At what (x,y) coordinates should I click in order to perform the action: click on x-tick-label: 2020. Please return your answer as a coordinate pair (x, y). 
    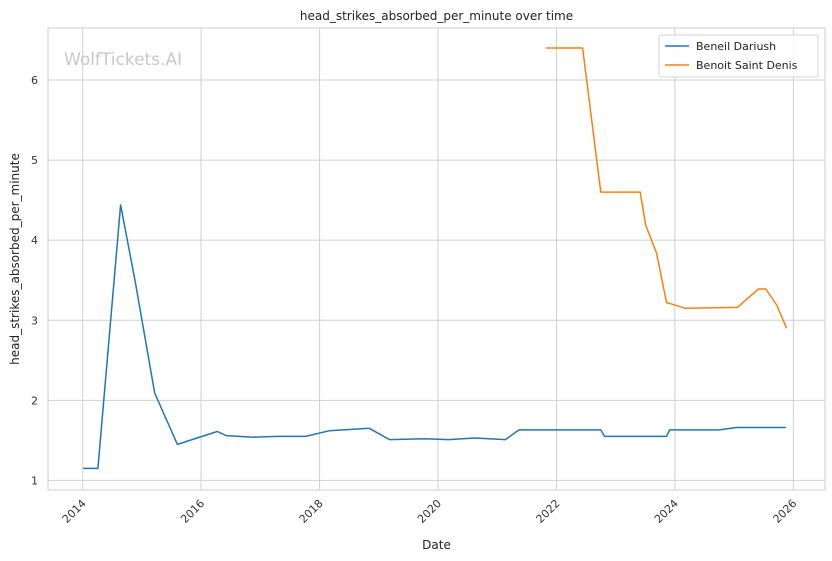
    Looking at the image, I should click on (429, 511).